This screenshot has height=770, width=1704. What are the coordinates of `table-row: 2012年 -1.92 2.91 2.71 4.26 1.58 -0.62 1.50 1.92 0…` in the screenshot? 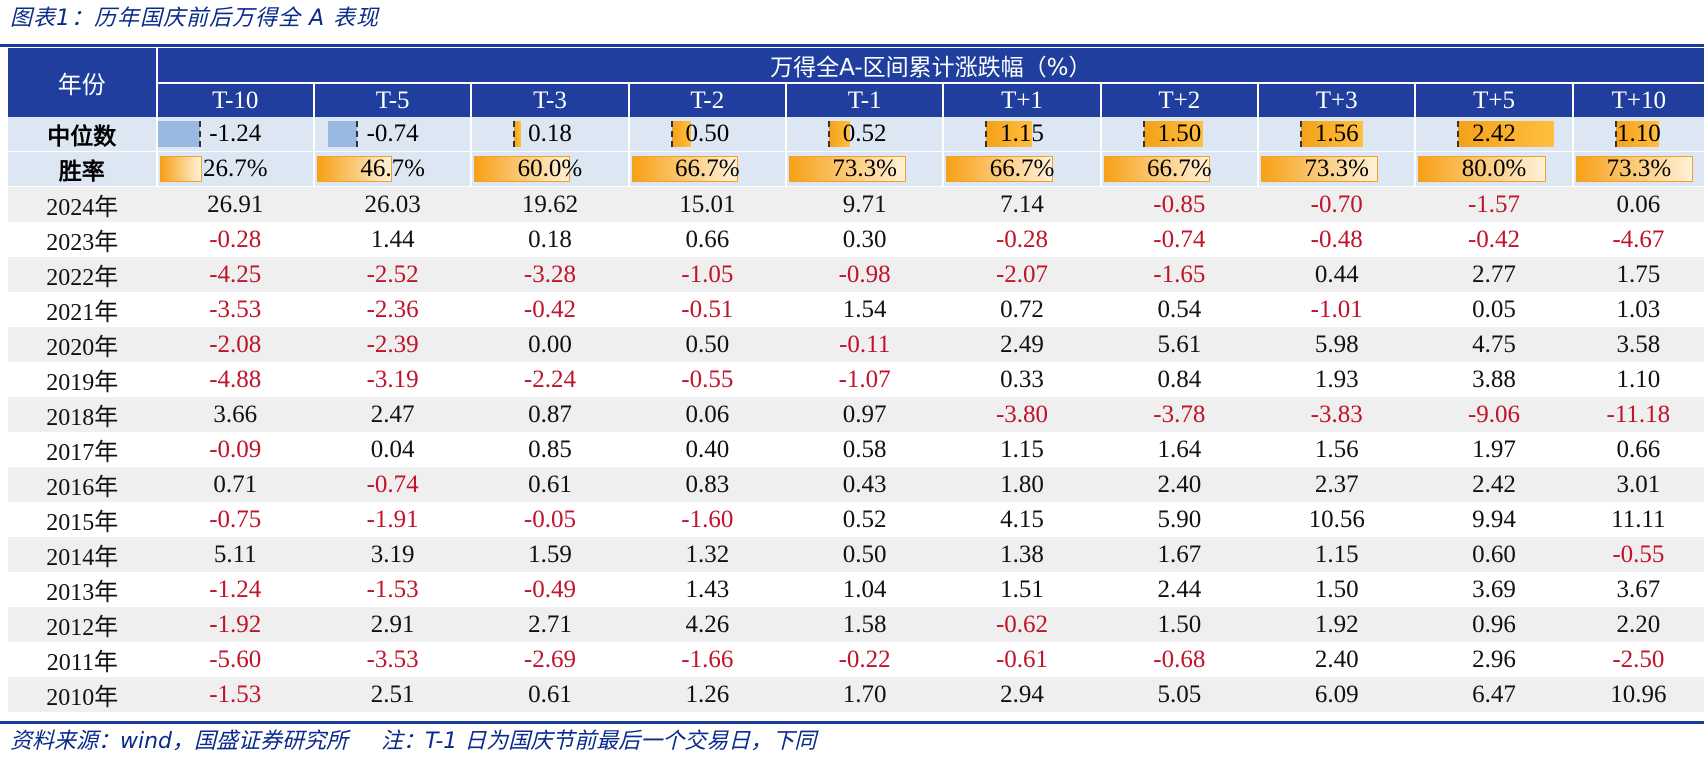 It's located at (856, 624).